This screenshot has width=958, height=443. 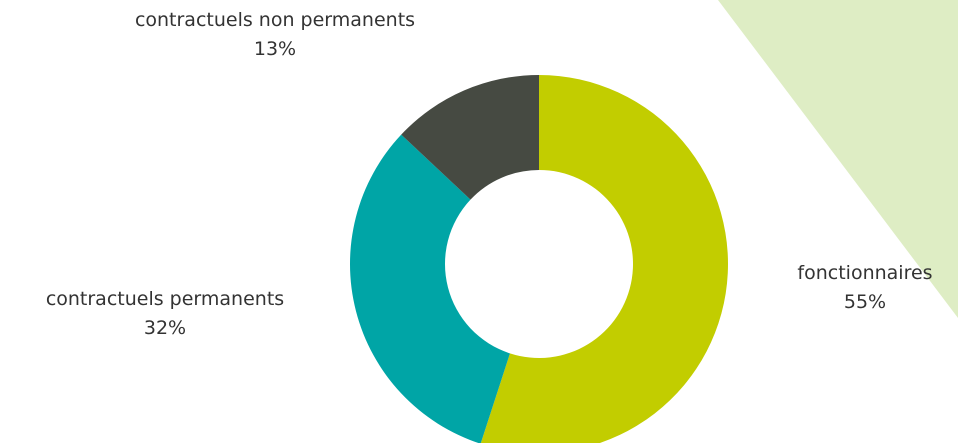 I want to click on slice-label-contractuels-non-permanents: contractuels non permanents 13%, so click(x=275, y=35).